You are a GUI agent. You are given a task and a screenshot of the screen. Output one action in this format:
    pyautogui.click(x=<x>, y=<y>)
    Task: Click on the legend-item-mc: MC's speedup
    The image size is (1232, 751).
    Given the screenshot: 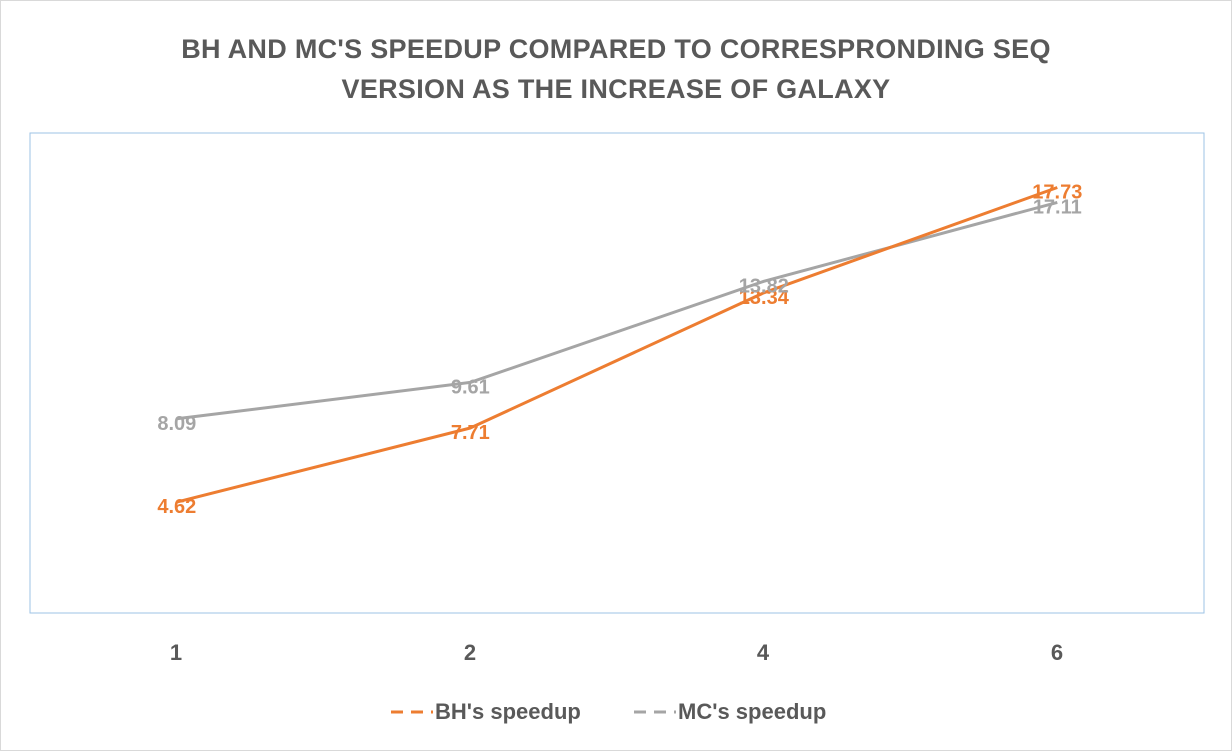 What is the action you would take?
    pyautogui.click(x=730, y=711)
    